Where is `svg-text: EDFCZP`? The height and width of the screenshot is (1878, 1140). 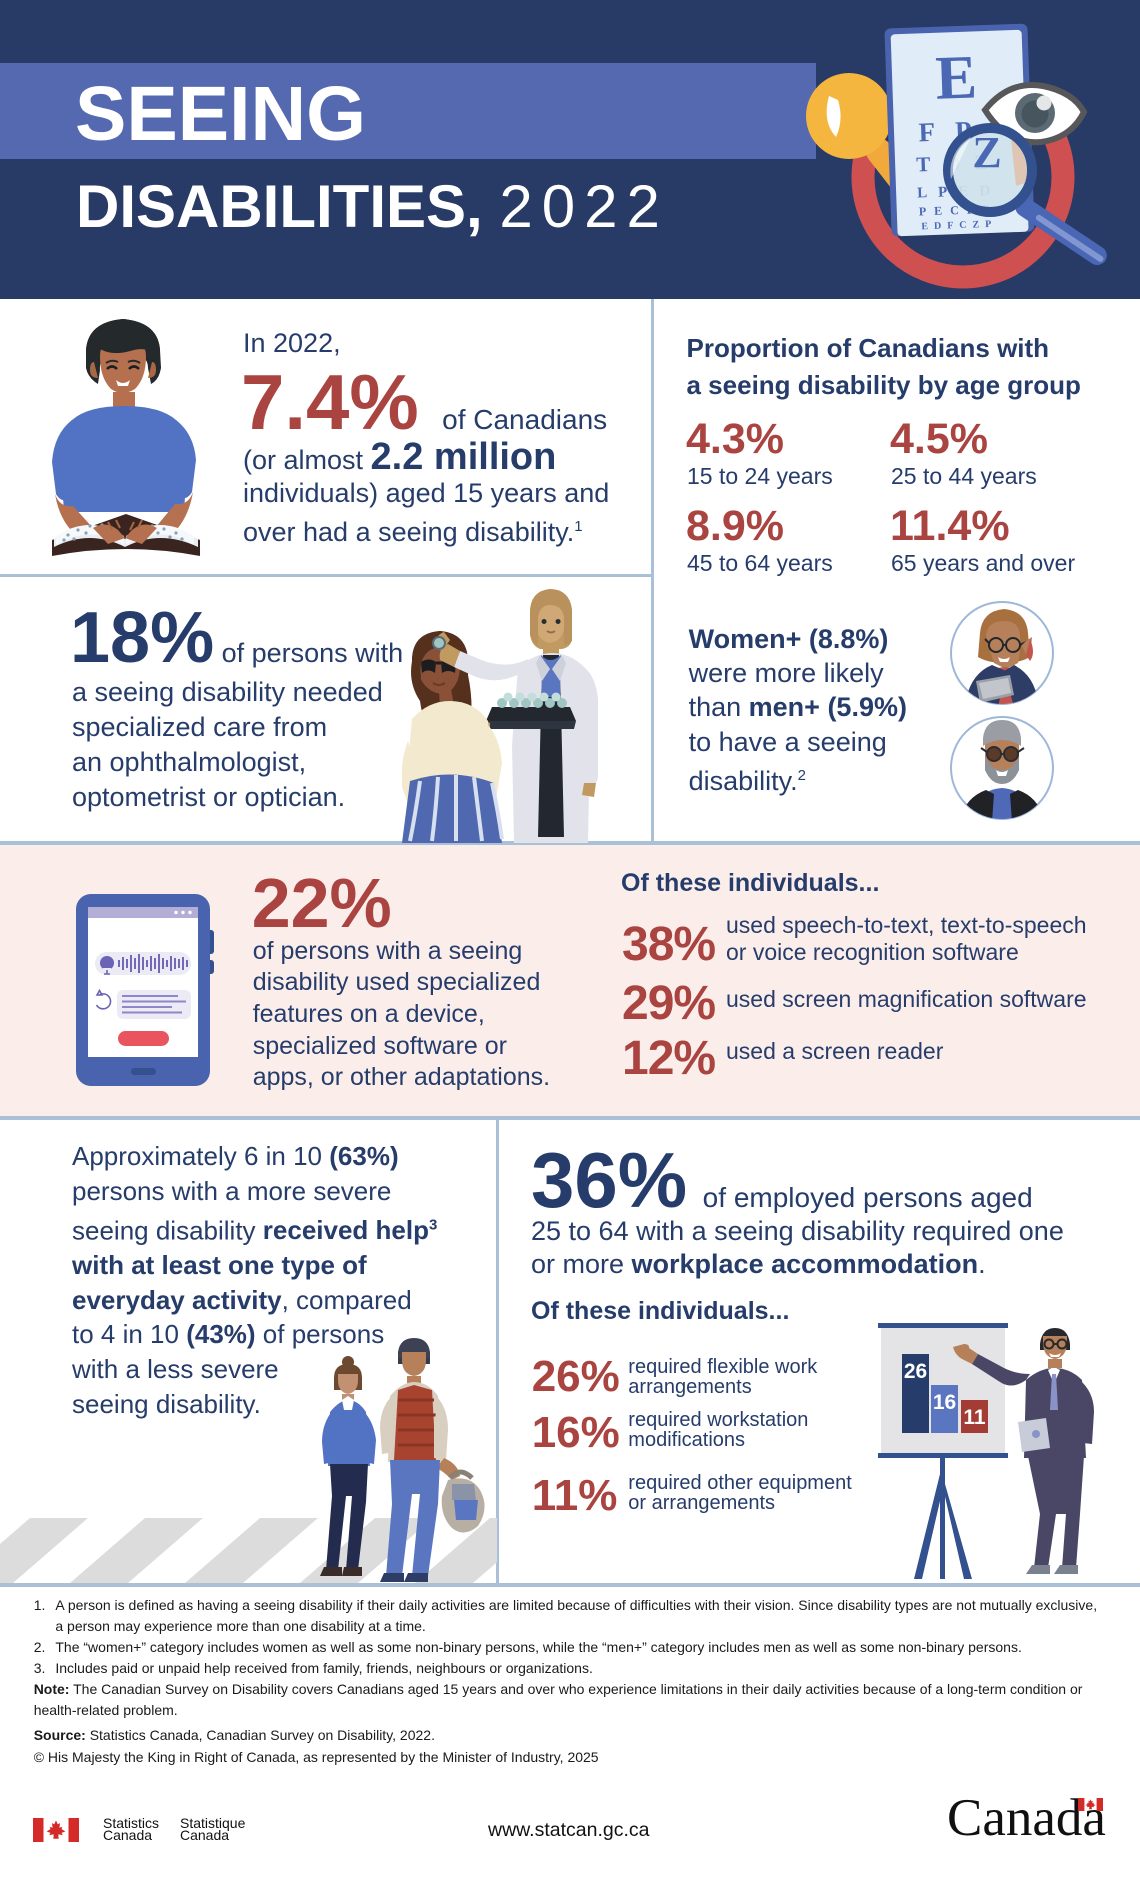 svg-text: EDFCZP is located at coordinates (959, 226).